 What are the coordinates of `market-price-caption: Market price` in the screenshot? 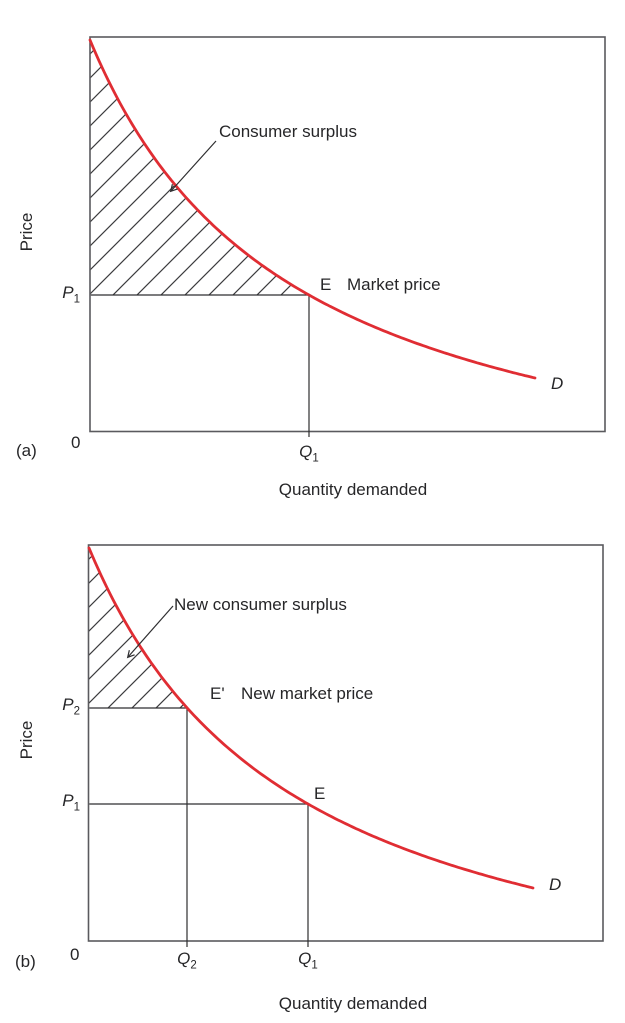 It's located at (394, 284).